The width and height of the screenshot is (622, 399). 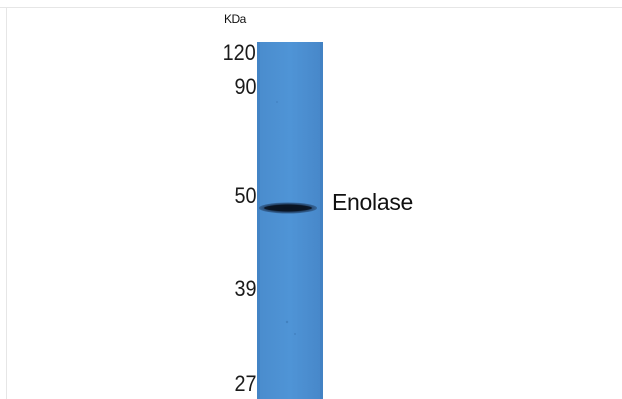 I want to click on marker-27: 27, so click(x=244, y=383).